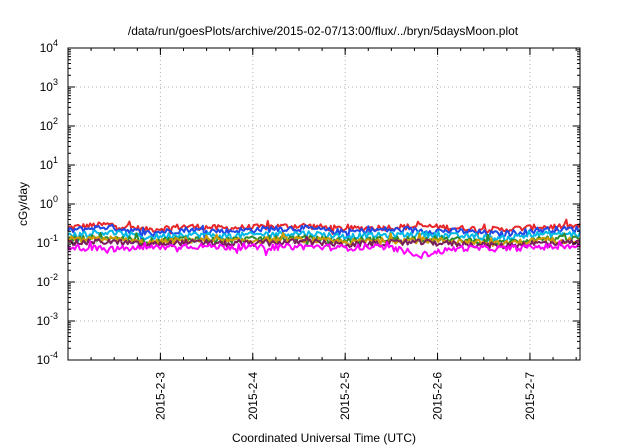 This screenshot has width=640, height=448. I want to click on x-axis-label: Coordinated Universal Time (UTC), so click(324, 438).